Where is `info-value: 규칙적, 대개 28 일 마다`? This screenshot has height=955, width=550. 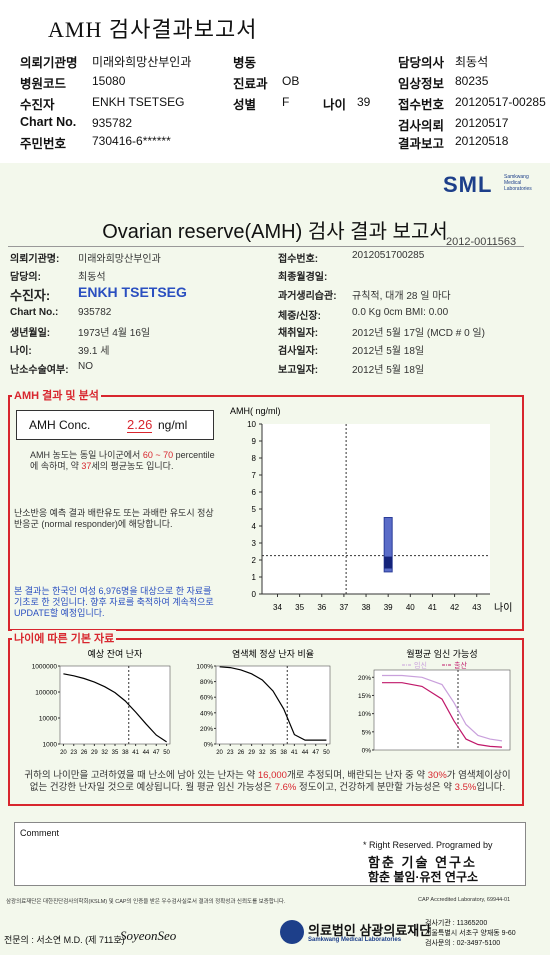 info-value: 규칙적, 대개 28 일 마다 is located at coordinates (401, 296).